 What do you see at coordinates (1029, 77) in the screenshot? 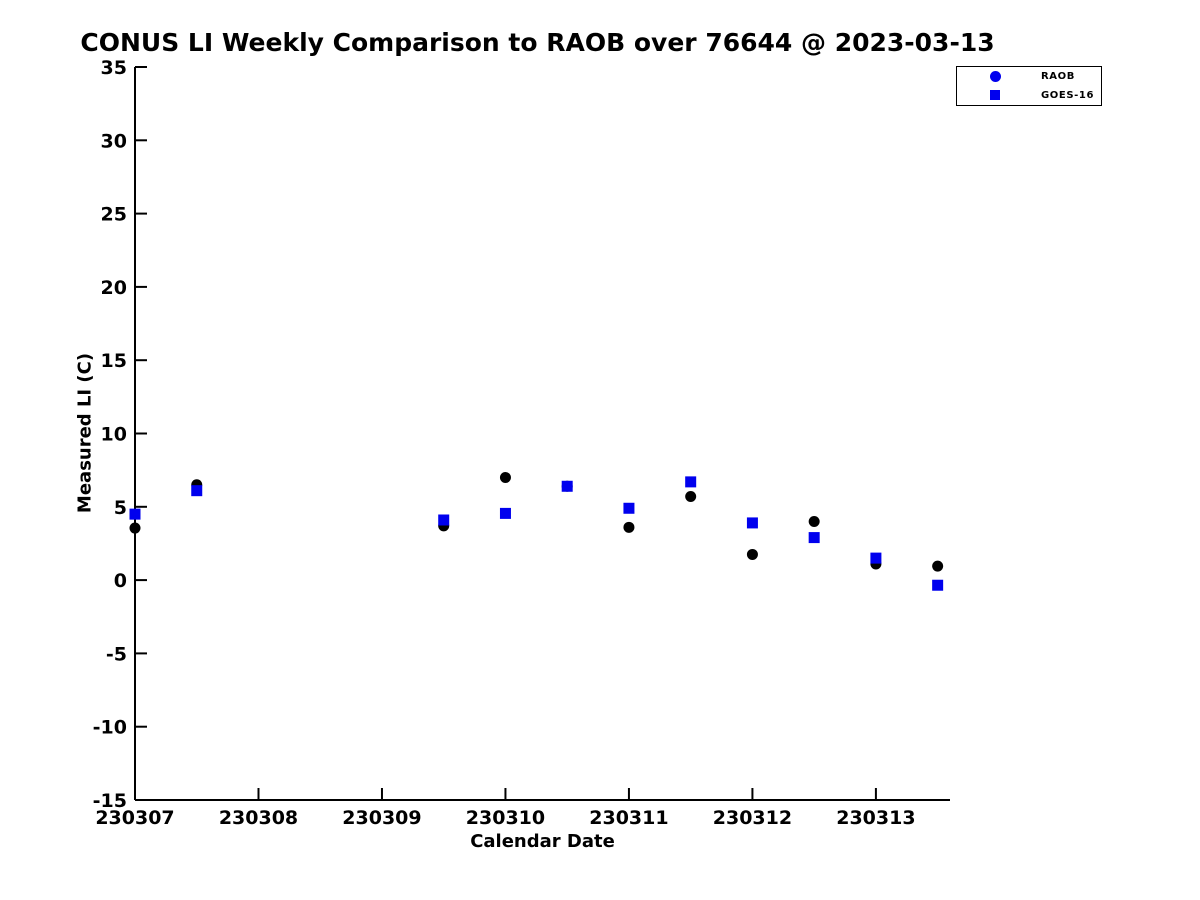
I see `legend-entry-raob: RAOB` at bounding box center [1029, 77].